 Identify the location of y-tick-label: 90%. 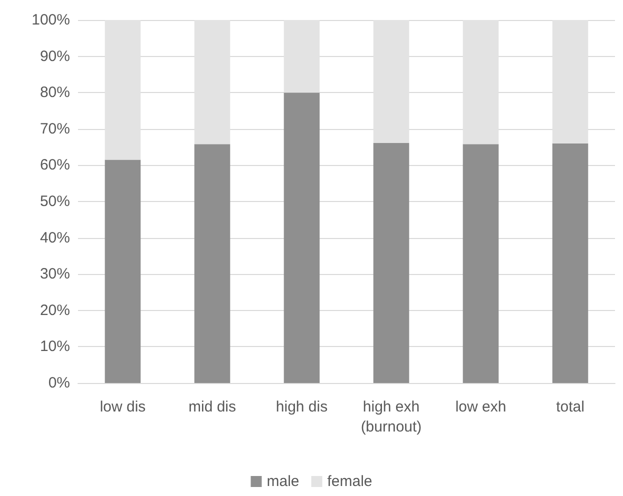
(55, 56).